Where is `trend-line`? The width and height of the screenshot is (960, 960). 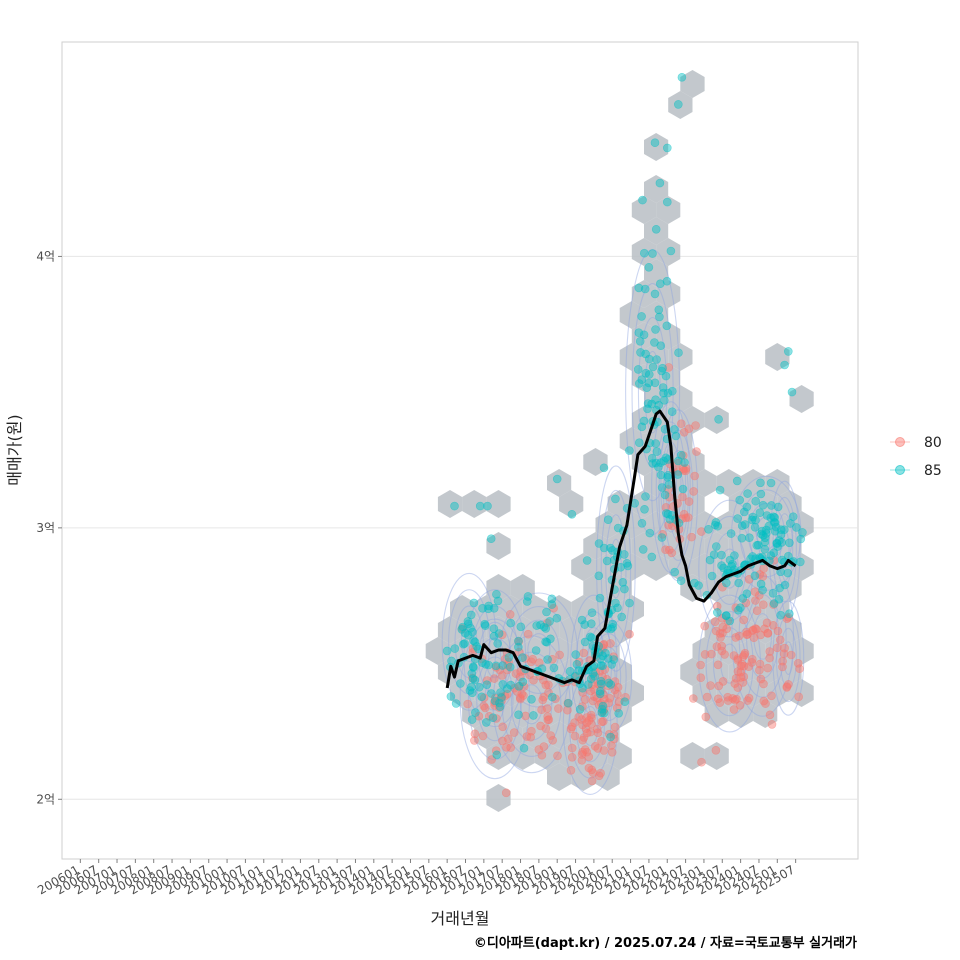
trend-line is located at coordinates (621, 549).